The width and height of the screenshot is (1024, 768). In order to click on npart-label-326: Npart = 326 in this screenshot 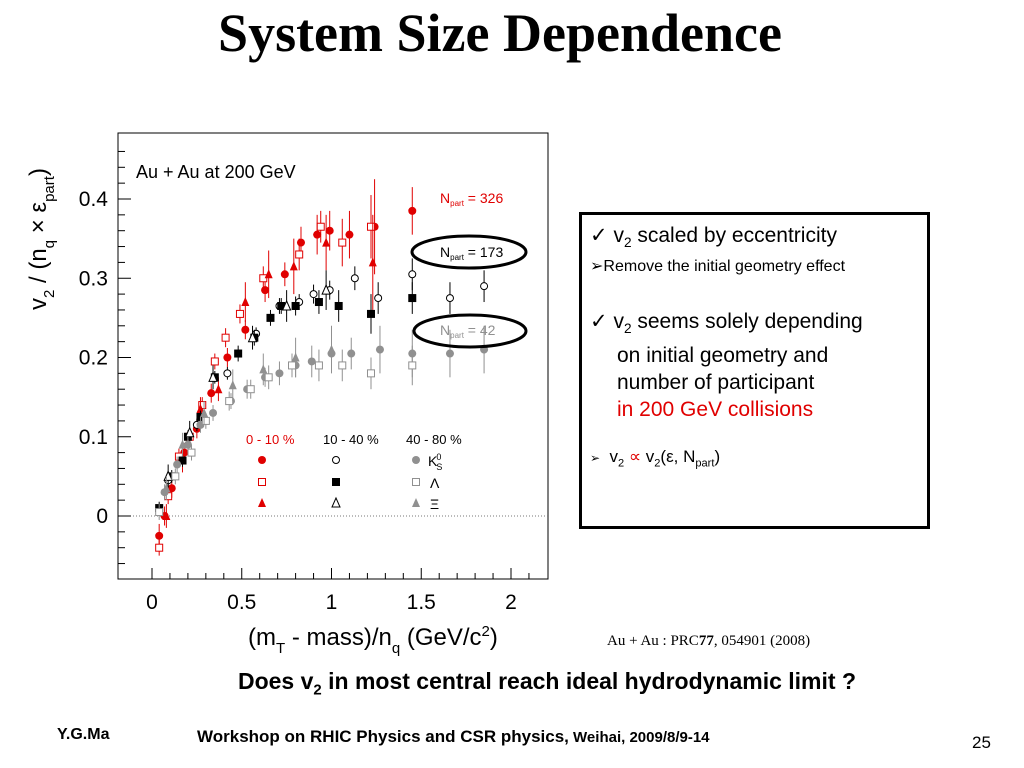, I will do `click(471, 199)`.